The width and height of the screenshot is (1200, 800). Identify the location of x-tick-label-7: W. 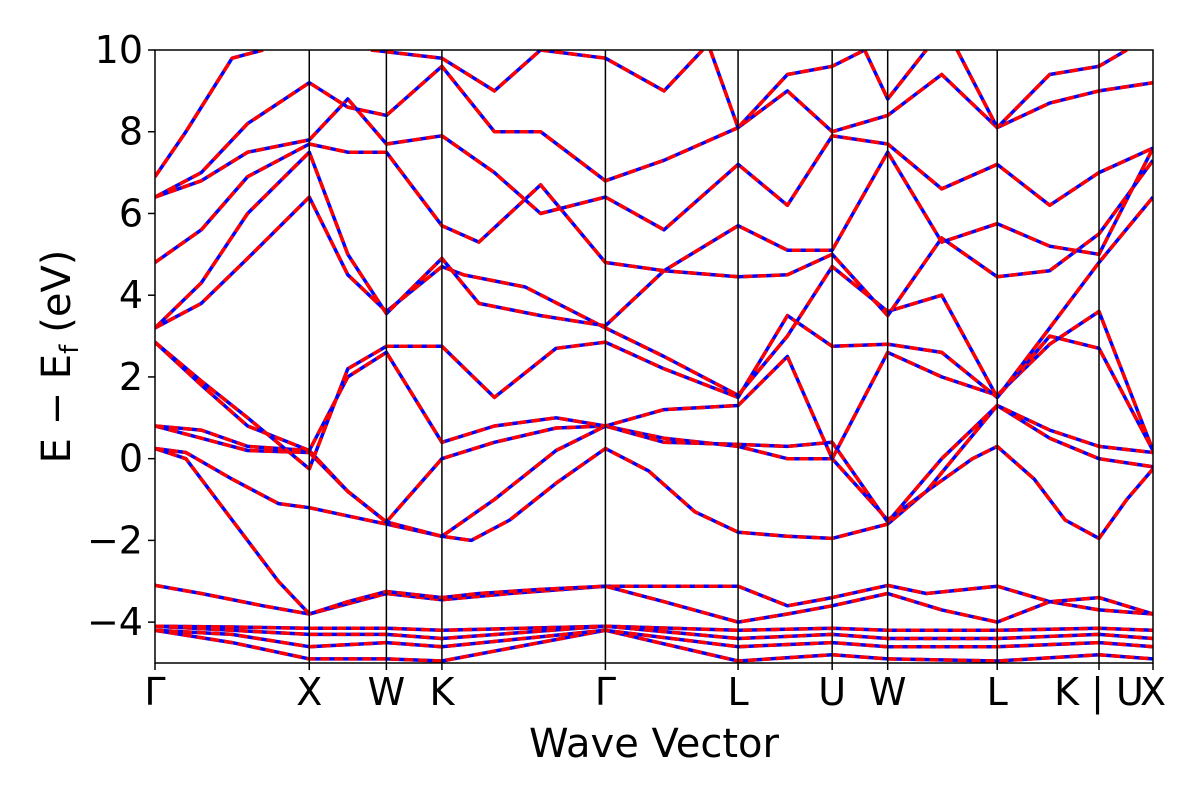
(888, 692).